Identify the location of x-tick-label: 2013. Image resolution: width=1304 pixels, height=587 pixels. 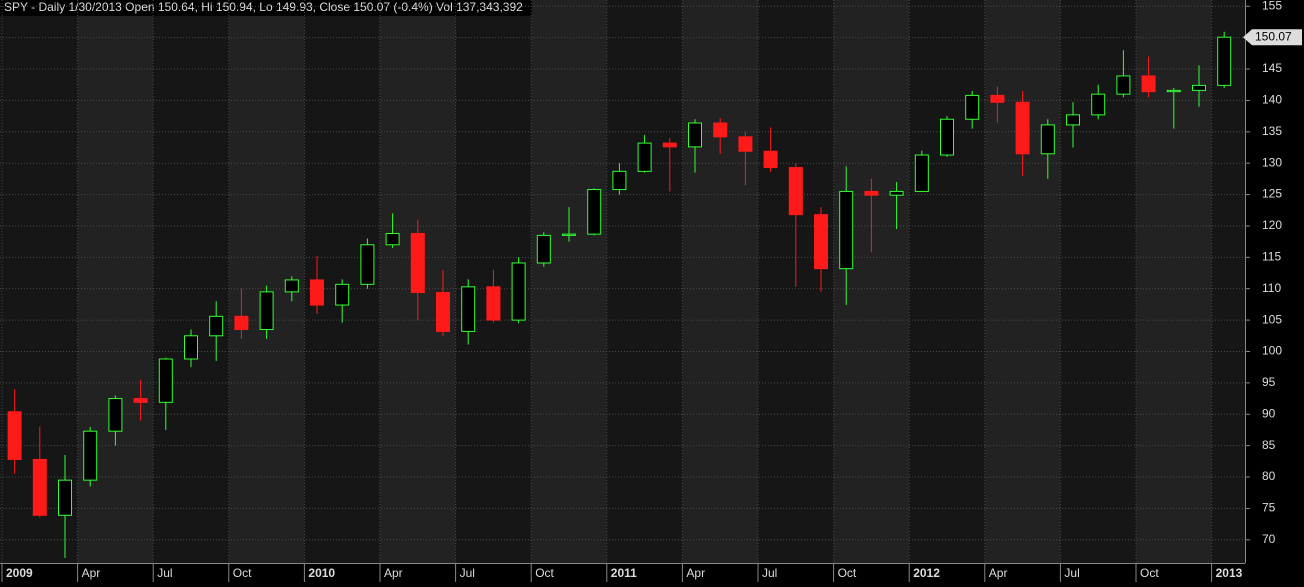
(1229, 573).